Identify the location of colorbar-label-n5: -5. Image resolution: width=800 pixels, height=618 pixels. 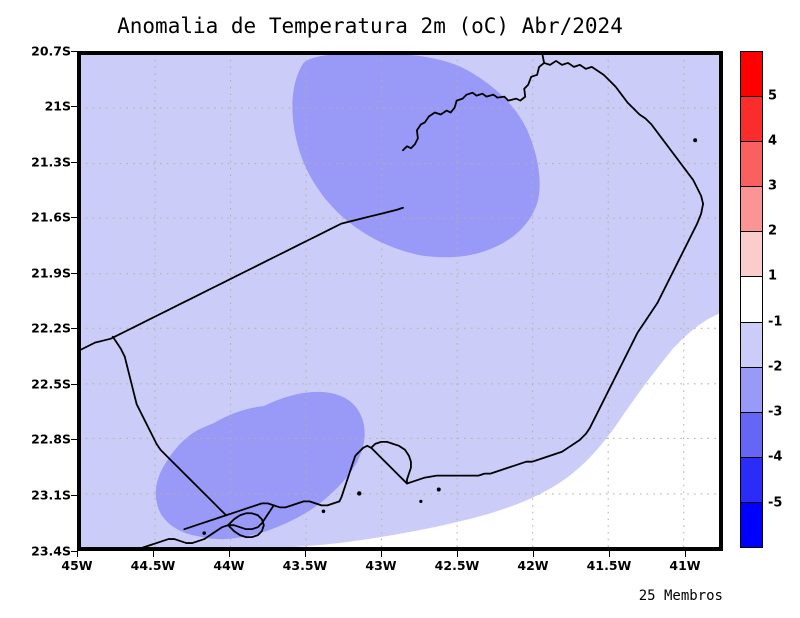
(775, 503).